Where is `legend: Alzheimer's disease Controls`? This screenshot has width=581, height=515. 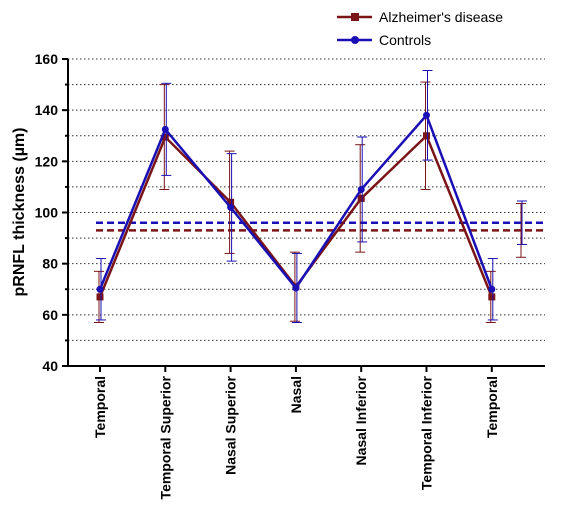 legend: Alzheimer's disease Controls is located at coordinates (420, 28).